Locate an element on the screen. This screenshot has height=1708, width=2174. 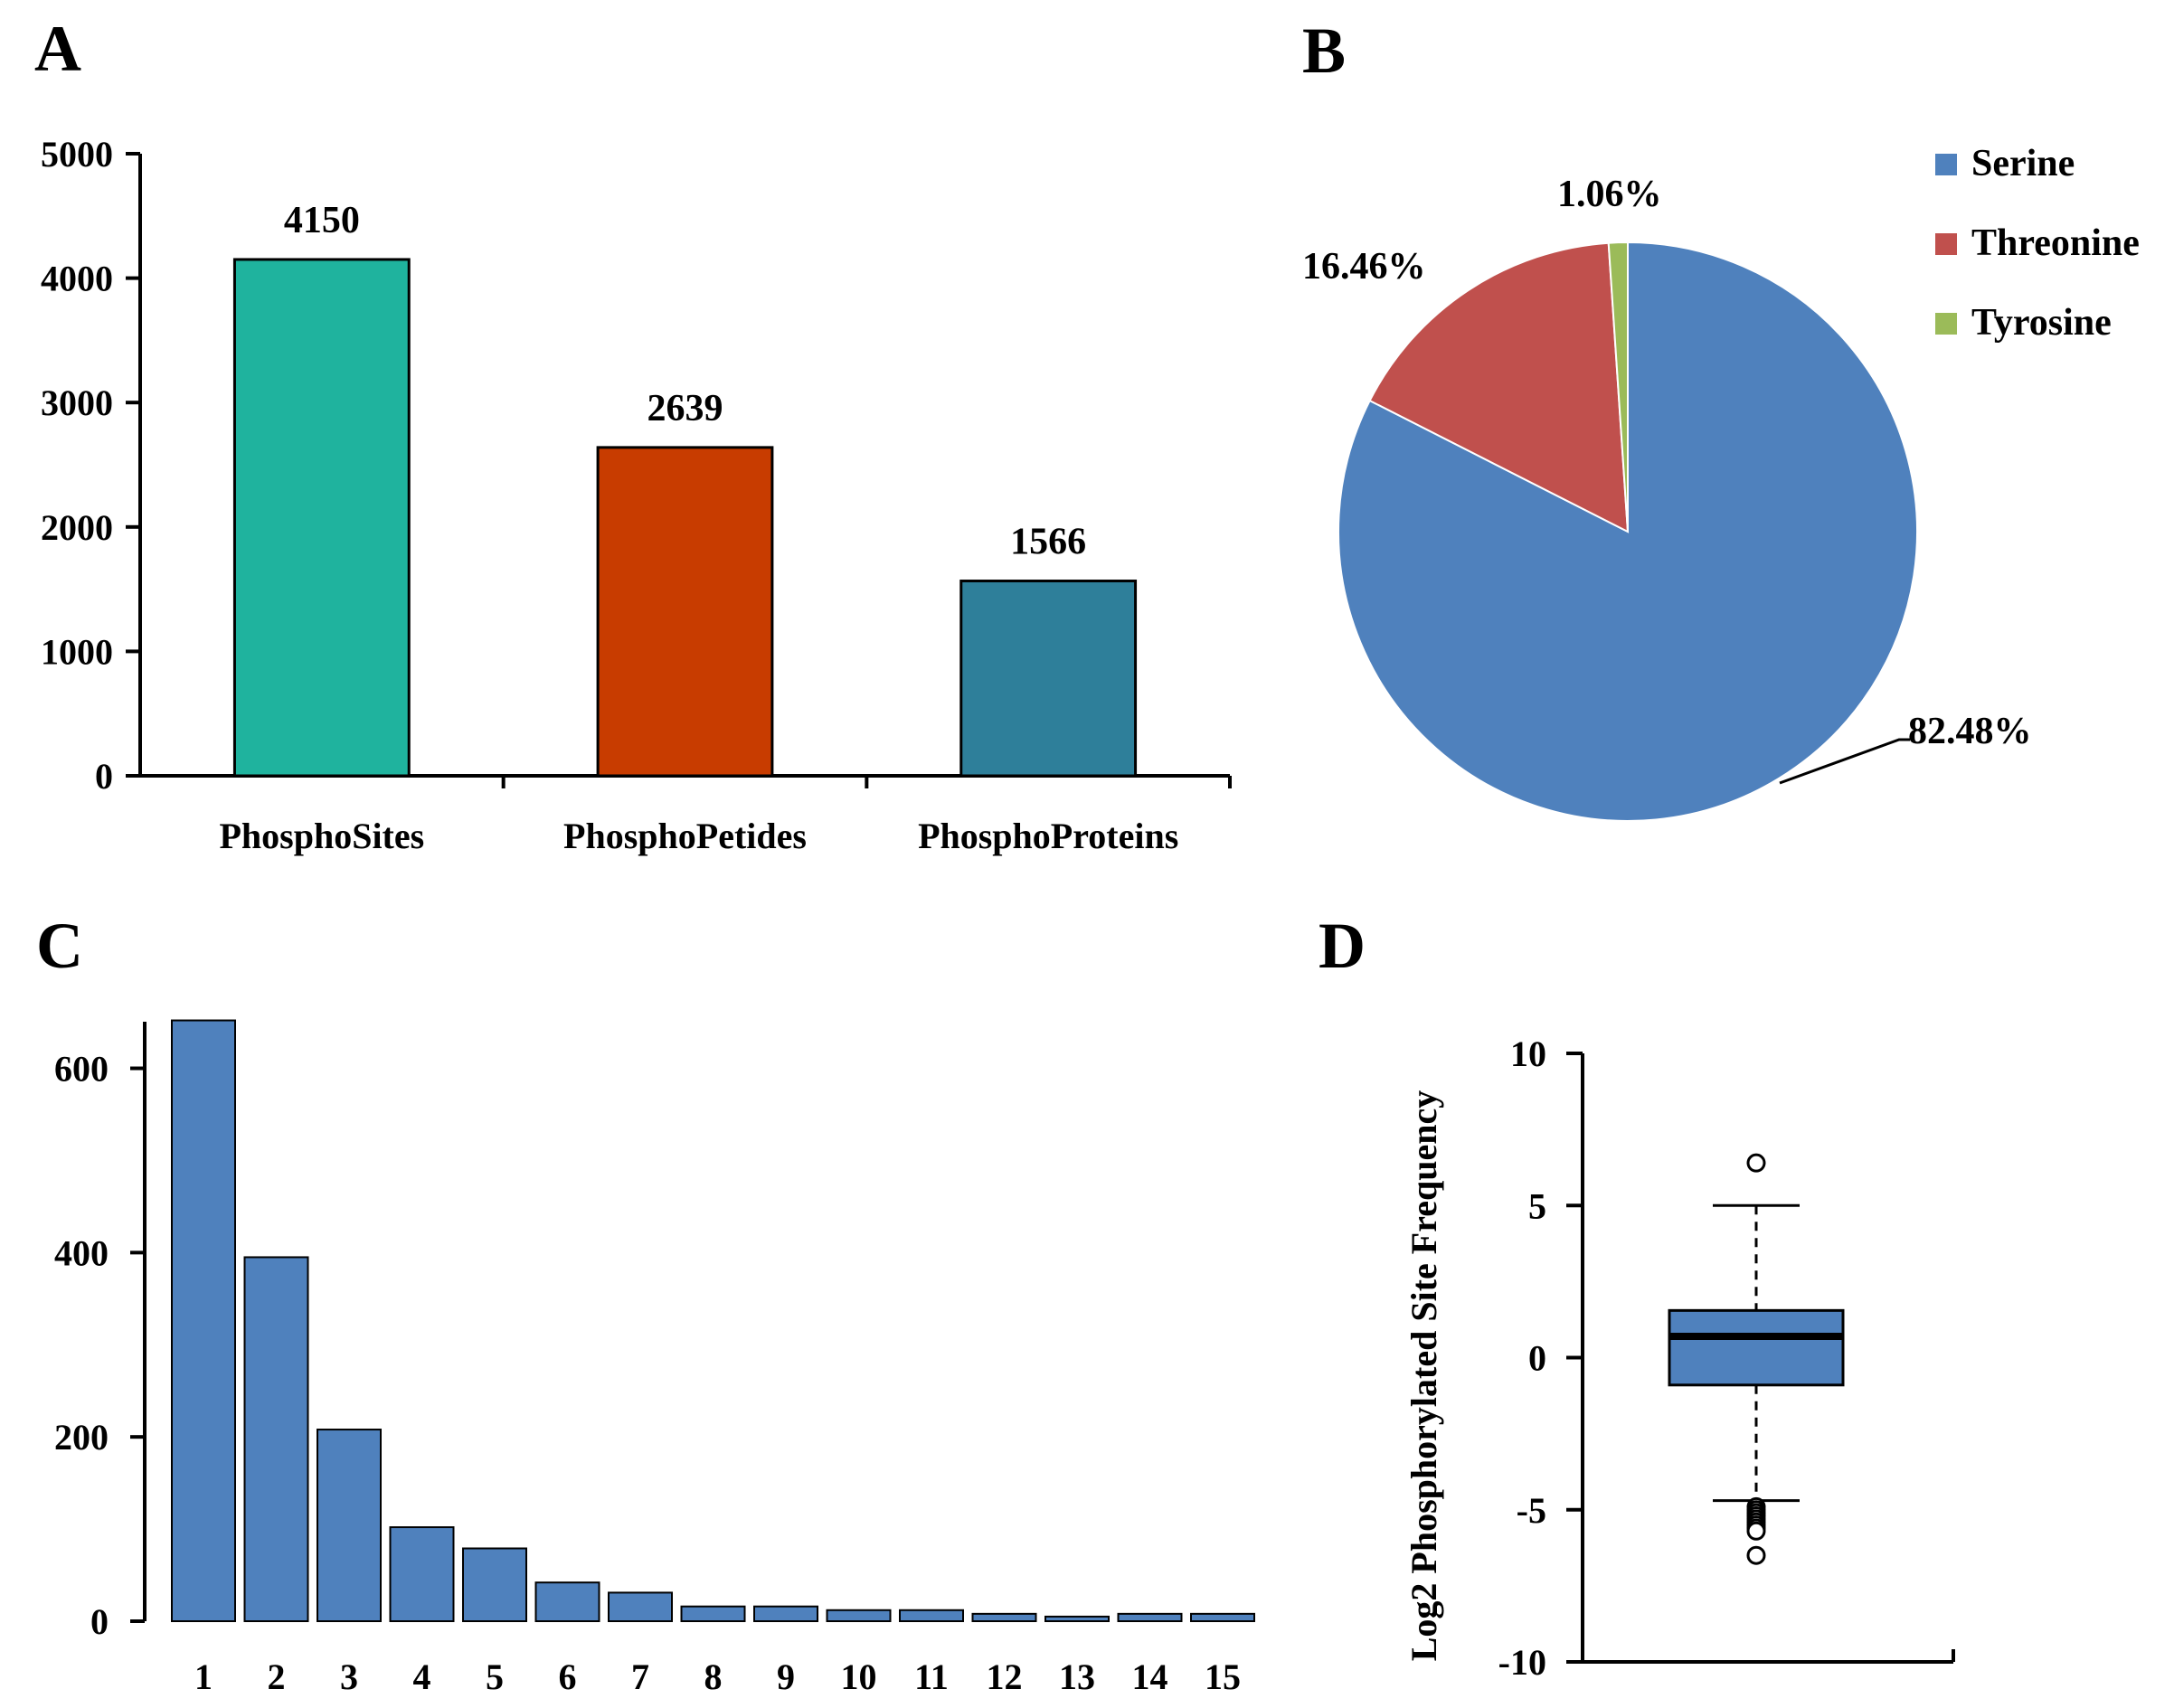
c-y-tick-label: 600 is located at coordinates (81, 1069).